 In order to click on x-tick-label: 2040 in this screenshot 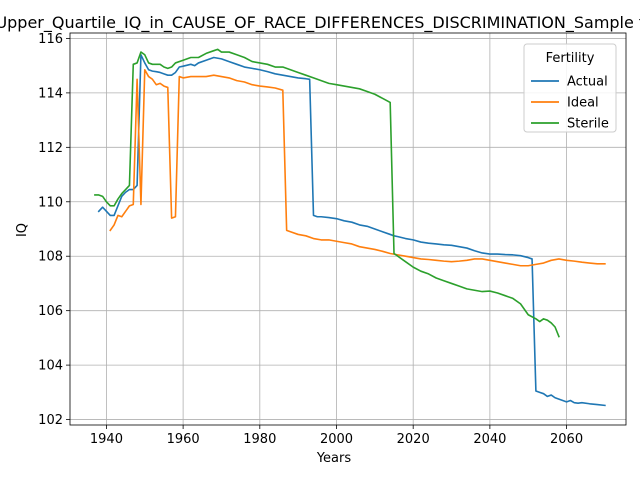, I will do `click(489, 439)`.